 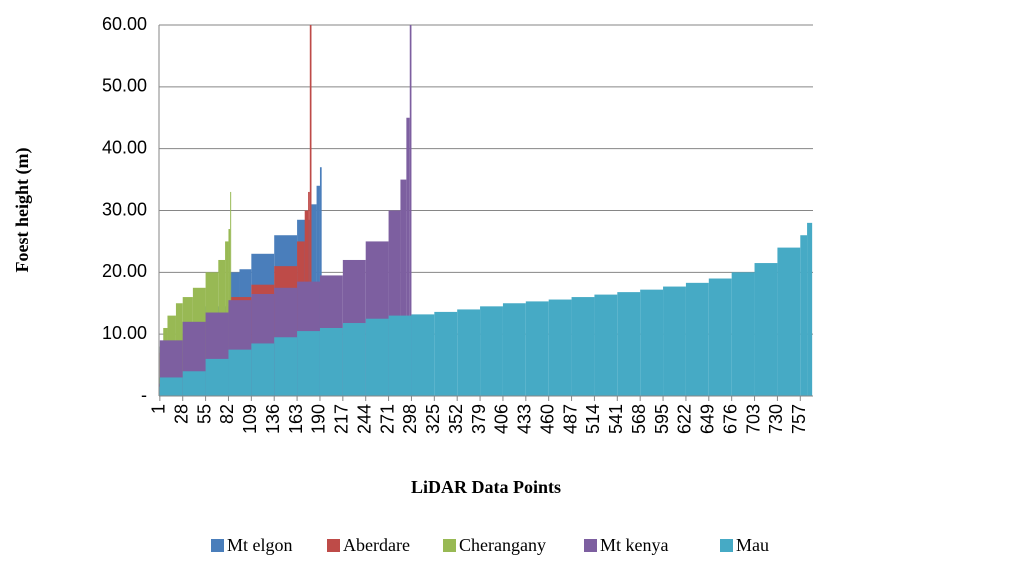 I want to click on x-tick-label: 757, so click(x=799, y=419).